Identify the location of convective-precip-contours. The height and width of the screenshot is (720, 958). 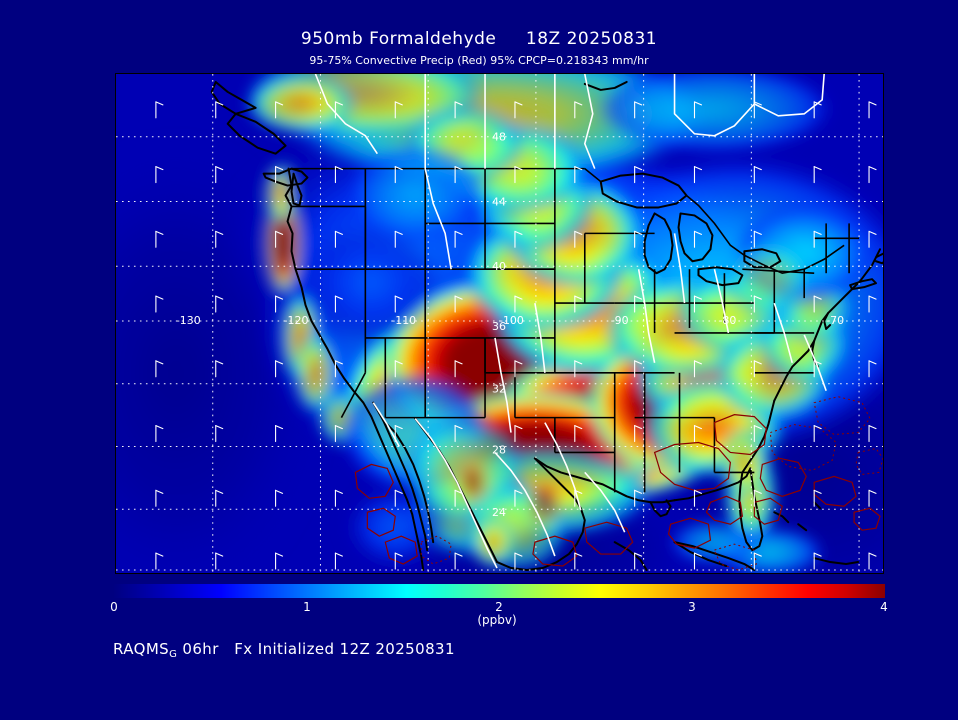
(617, 490).